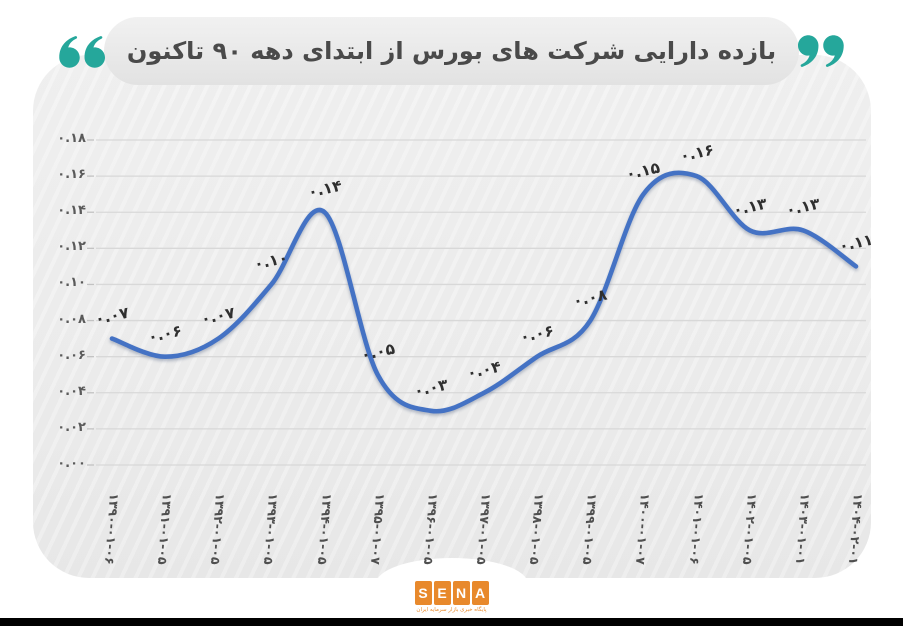  I want to click on logo-letter-n: N, so click(461, 593).